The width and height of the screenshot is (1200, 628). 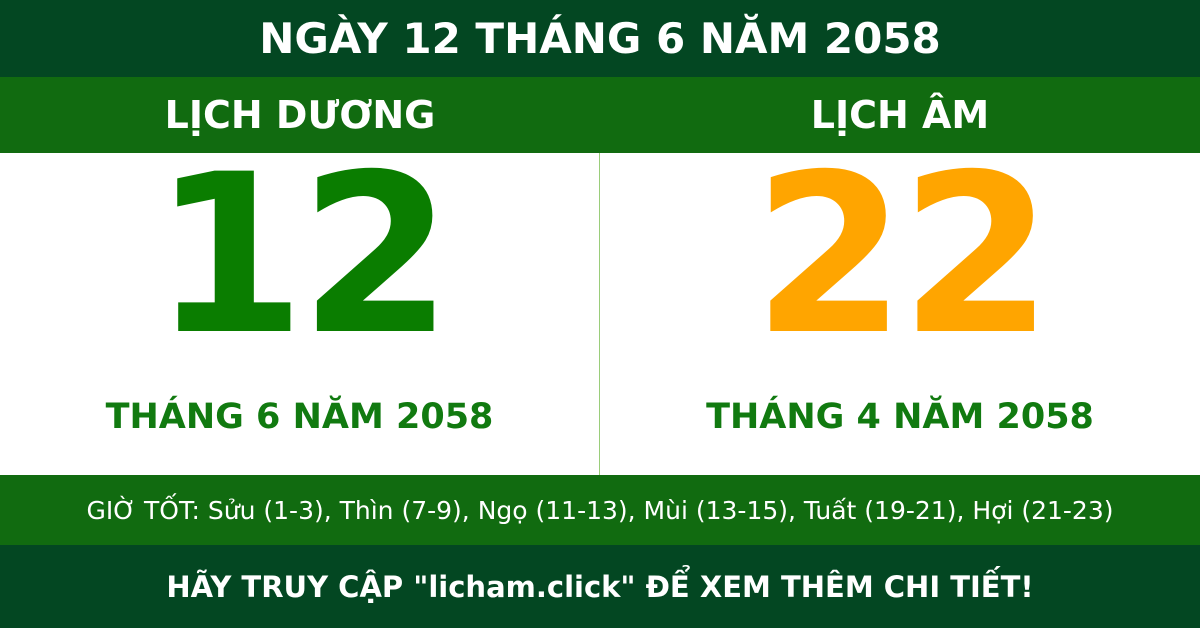 What do you see at coordinates (600, 38) in the screenshot?
I see `page-title: NGÀY 12 THÁNG 6 NĂM 2058` at bounding box center [600, 38].